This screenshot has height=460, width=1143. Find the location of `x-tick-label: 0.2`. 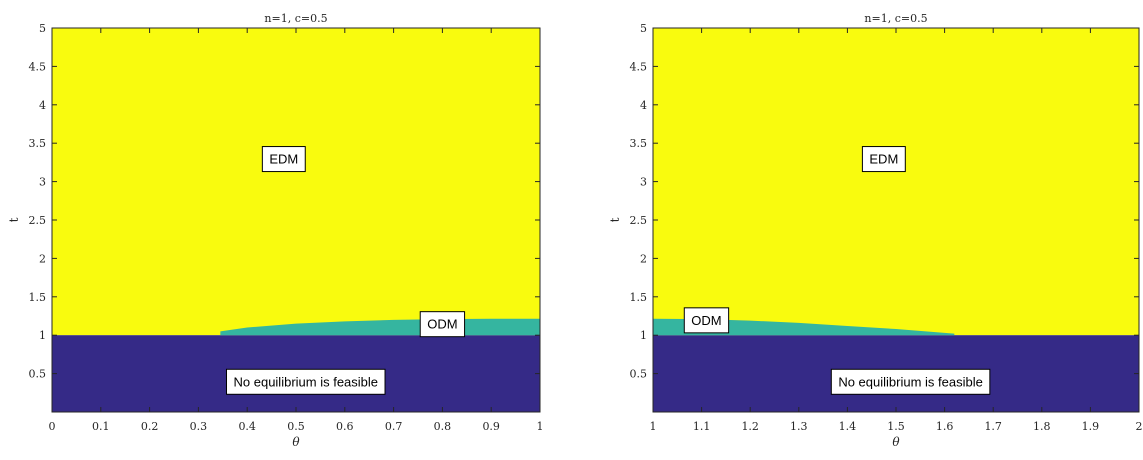

x-tick-label: 0.2 is located at coordinates (150, 426).